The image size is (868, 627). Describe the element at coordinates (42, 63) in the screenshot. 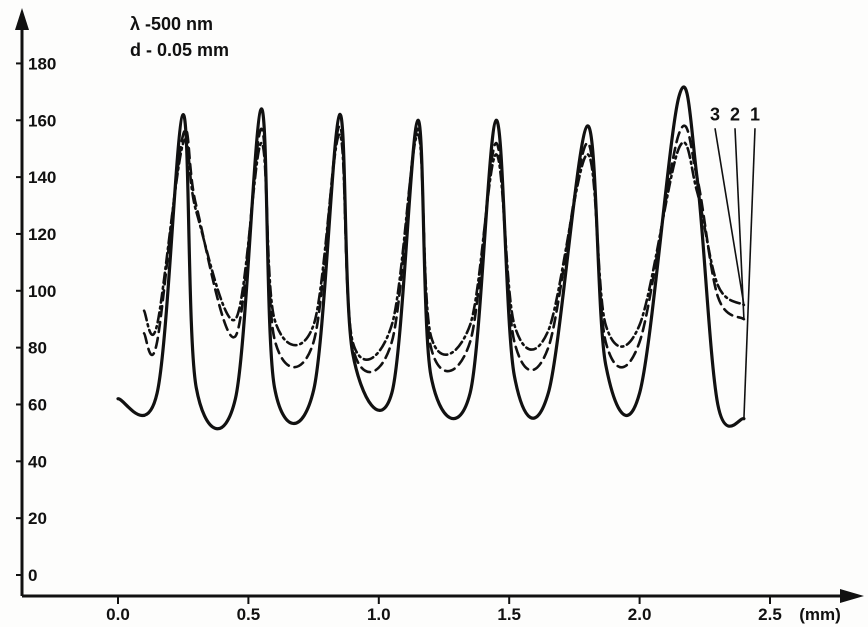

I see `y-tick-label: 180` at that location.